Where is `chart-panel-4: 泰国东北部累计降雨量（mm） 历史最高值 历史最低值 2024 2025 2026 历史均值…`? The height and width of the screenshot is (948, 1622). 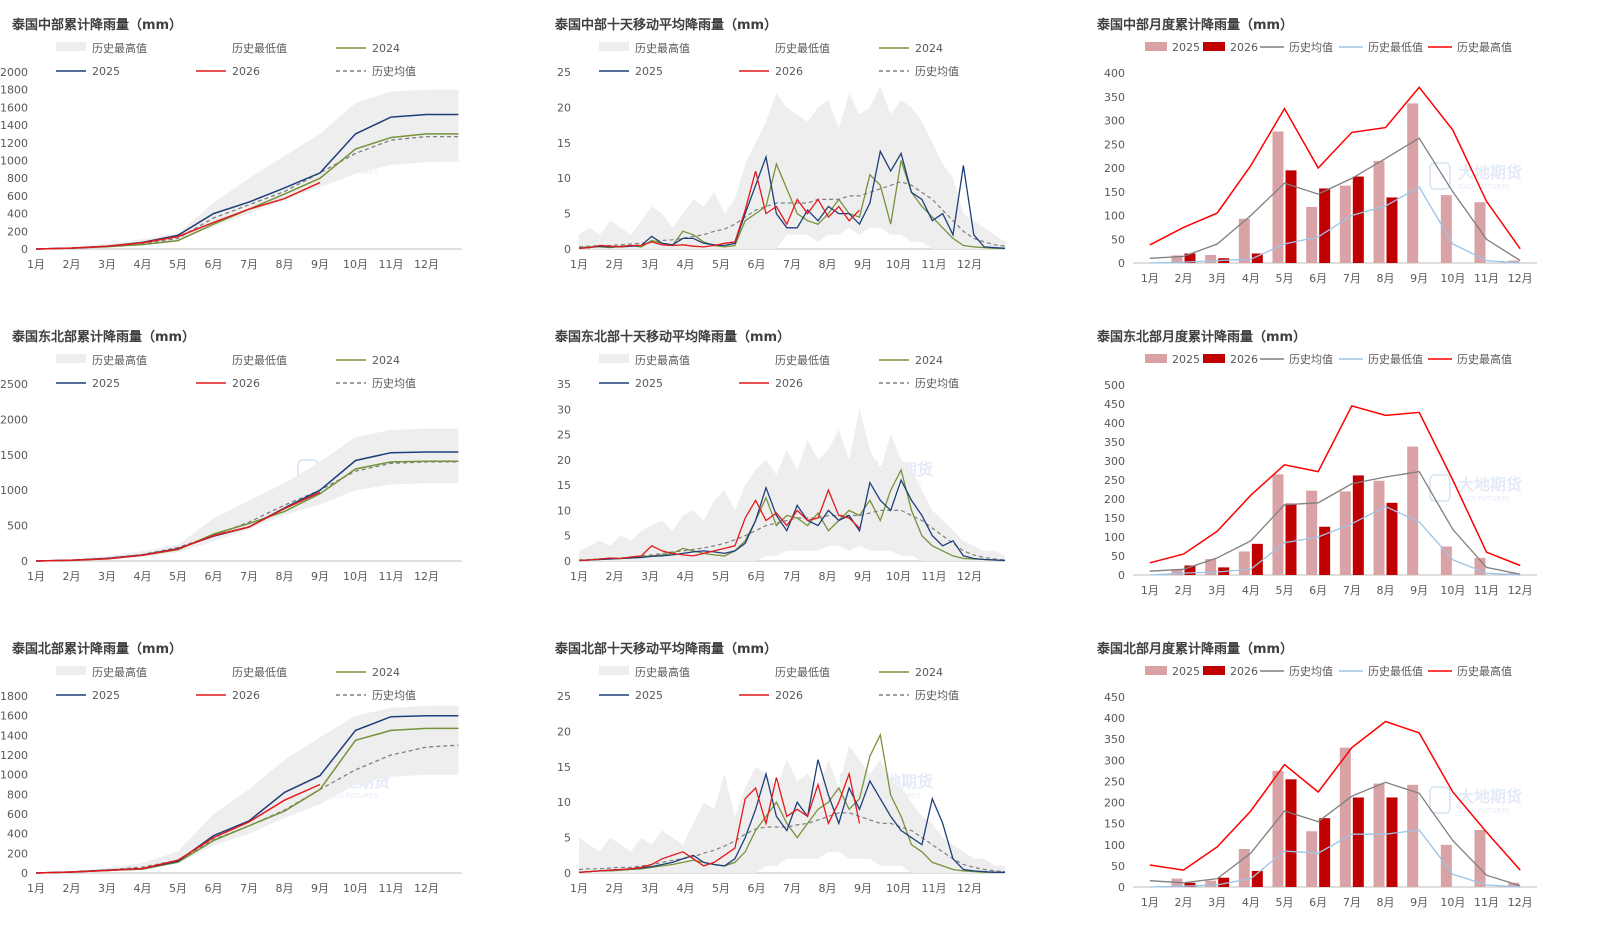
chart-panel-4: 泰国东北部累计降雨量（mm） 历史最高值 历史最低值 2024 2025 2026 历史均值… is located at coordinates (268, 468).